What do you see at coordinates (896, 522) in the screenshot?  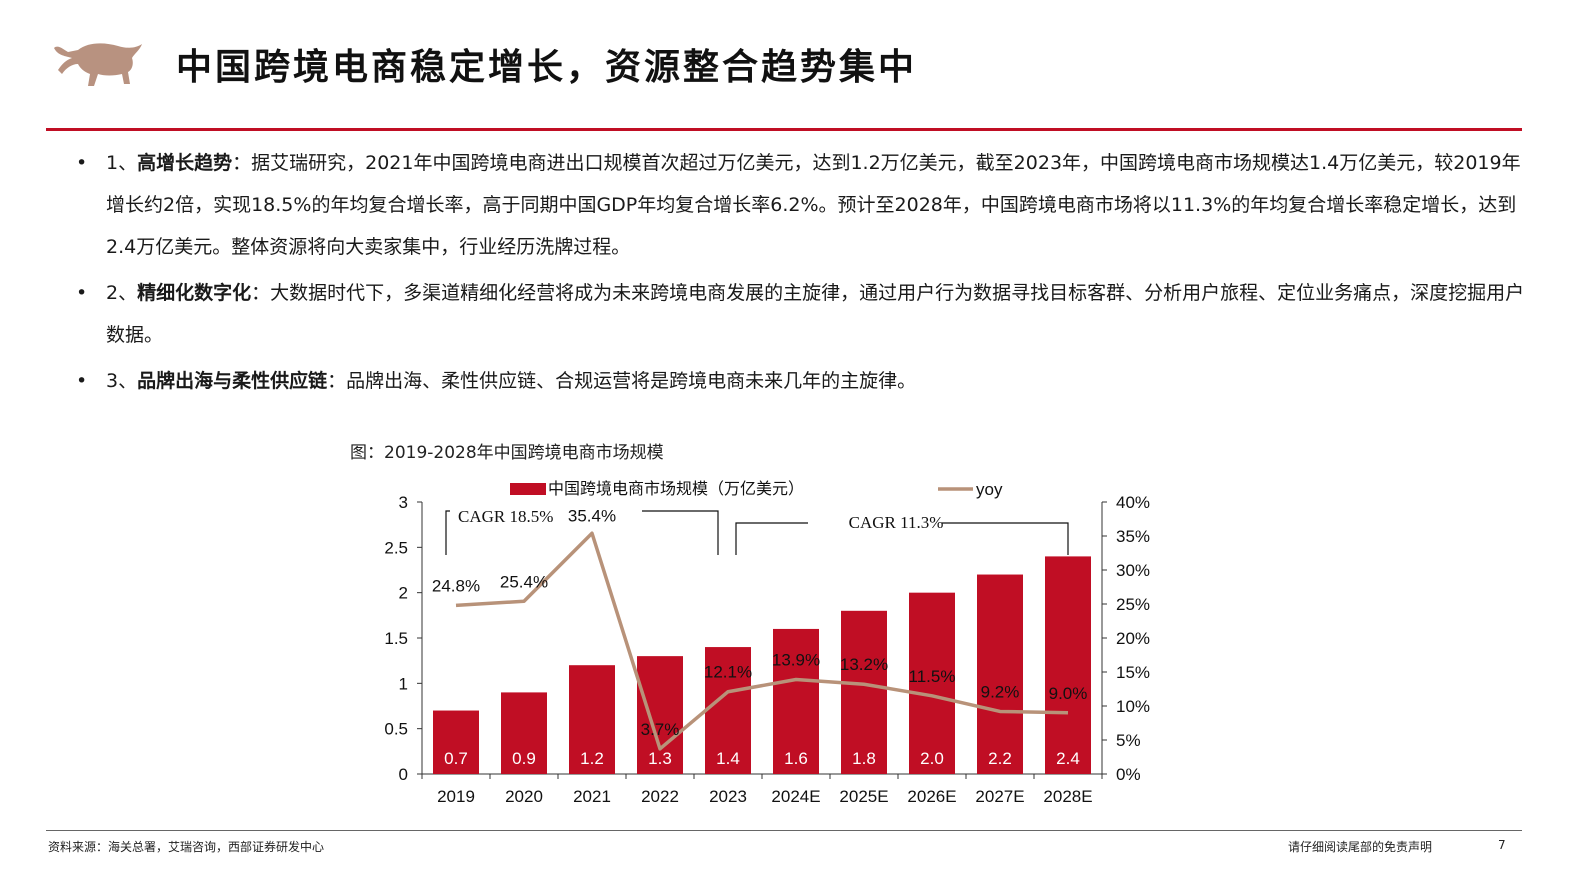 I see `cagr-label: CAGR 11.3%` at bounding box center [896, 522].